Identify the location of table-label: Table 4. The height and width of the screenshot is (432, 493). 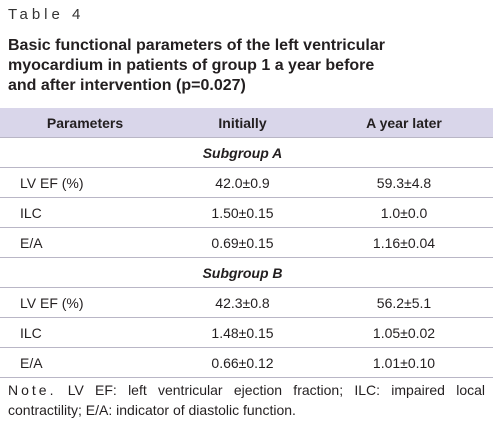
(46, 14).